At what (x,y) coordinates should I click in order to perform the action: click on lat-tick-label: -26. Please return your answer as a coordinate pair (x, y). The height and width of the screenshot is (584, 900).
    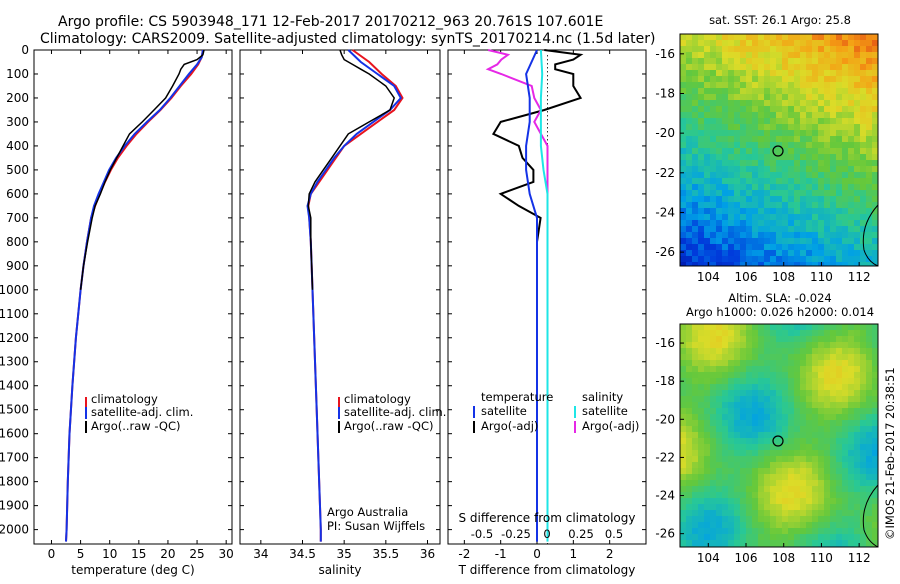
    Looking at the image, I should click on (665, 252).